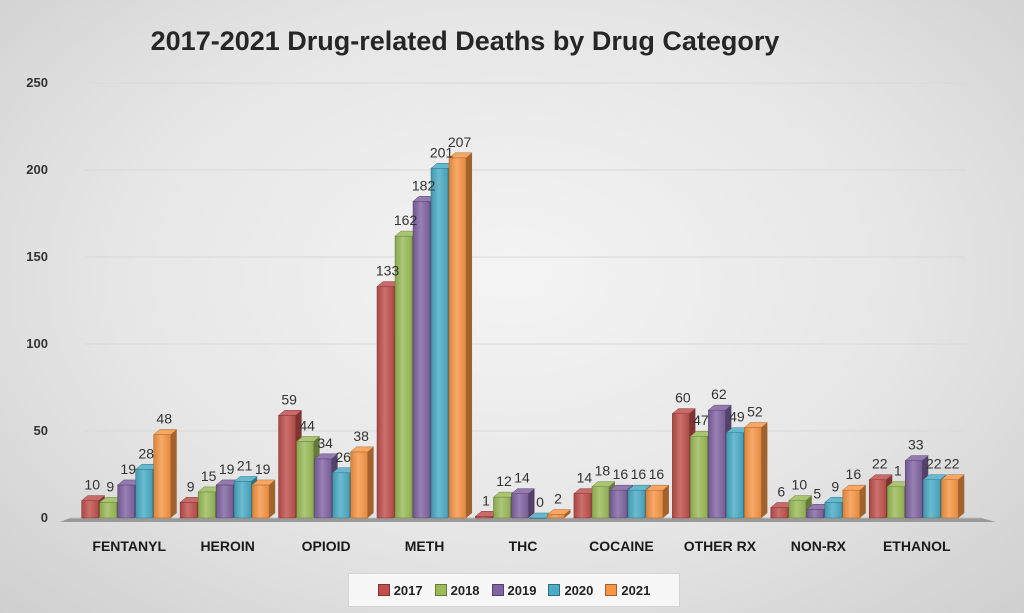  I want to click on legend-item-2019: 2019, so click(514, 590).